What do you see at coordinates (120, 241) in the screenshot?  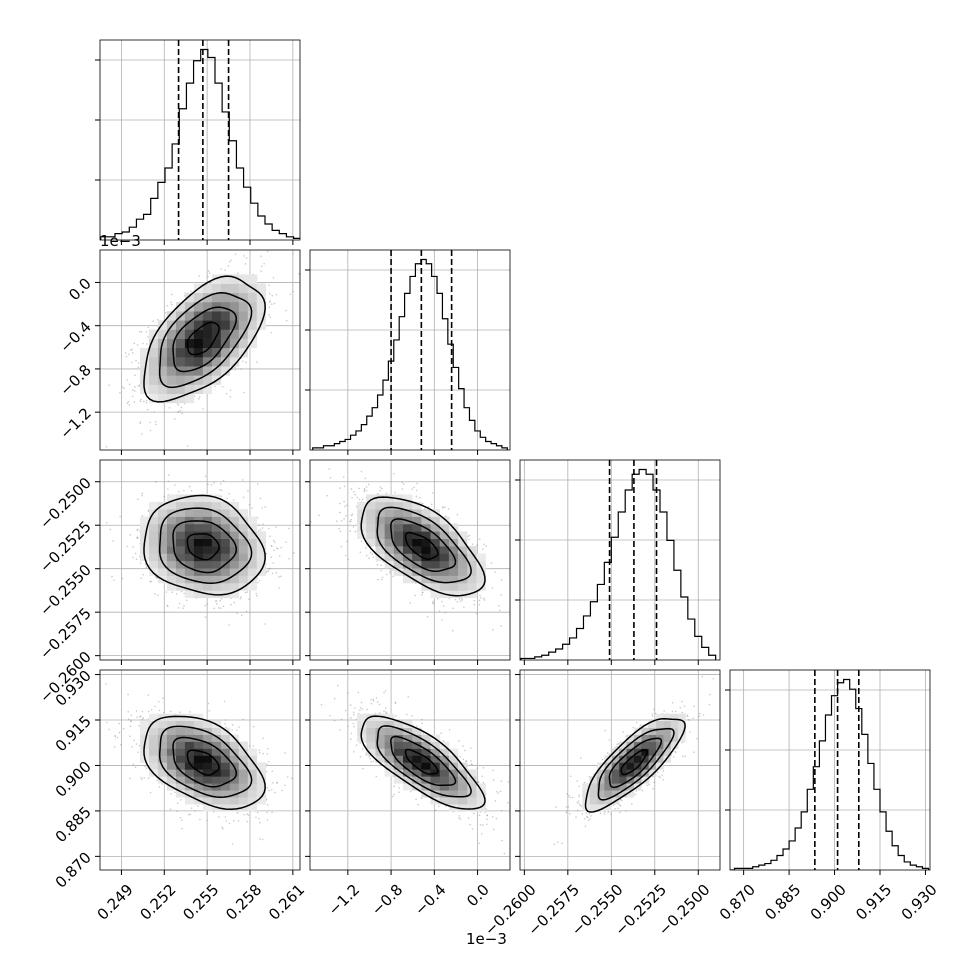 I see `y-offset-label: 1e−3` at bounding box center [120, 241].